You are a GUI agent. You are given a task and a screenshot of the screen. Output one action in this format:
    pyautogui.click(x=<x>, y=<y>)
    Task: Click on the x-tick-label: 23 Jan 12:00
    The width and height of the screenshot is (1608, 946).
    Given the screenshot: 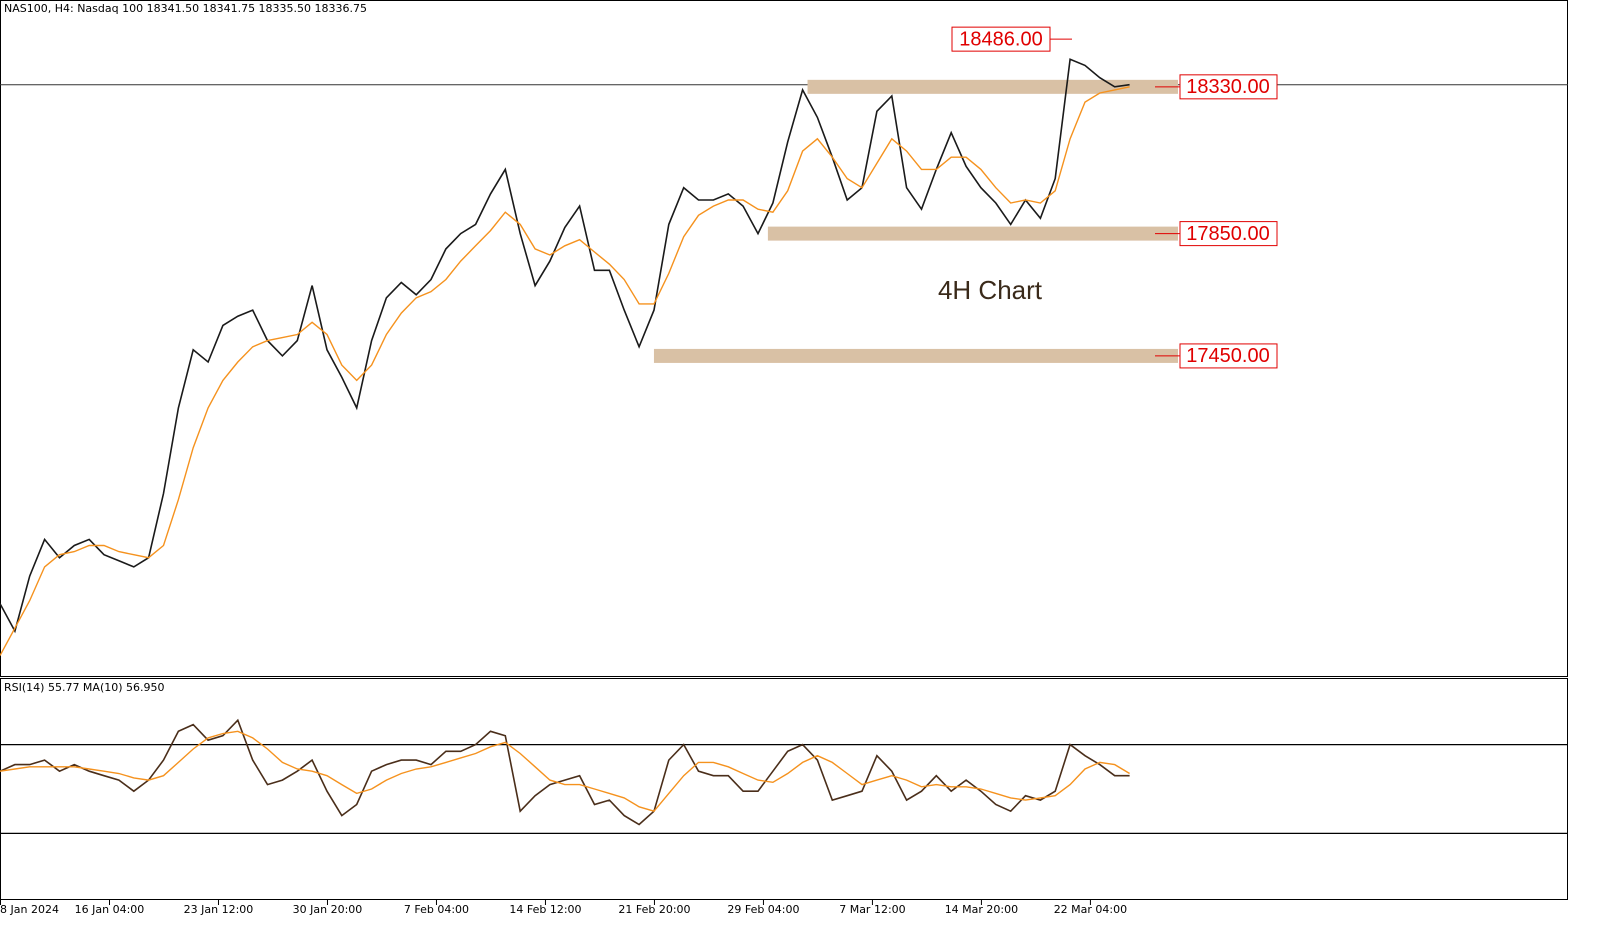 What is the action you would take?
    pyautogui.click(x=219, y=909)
    